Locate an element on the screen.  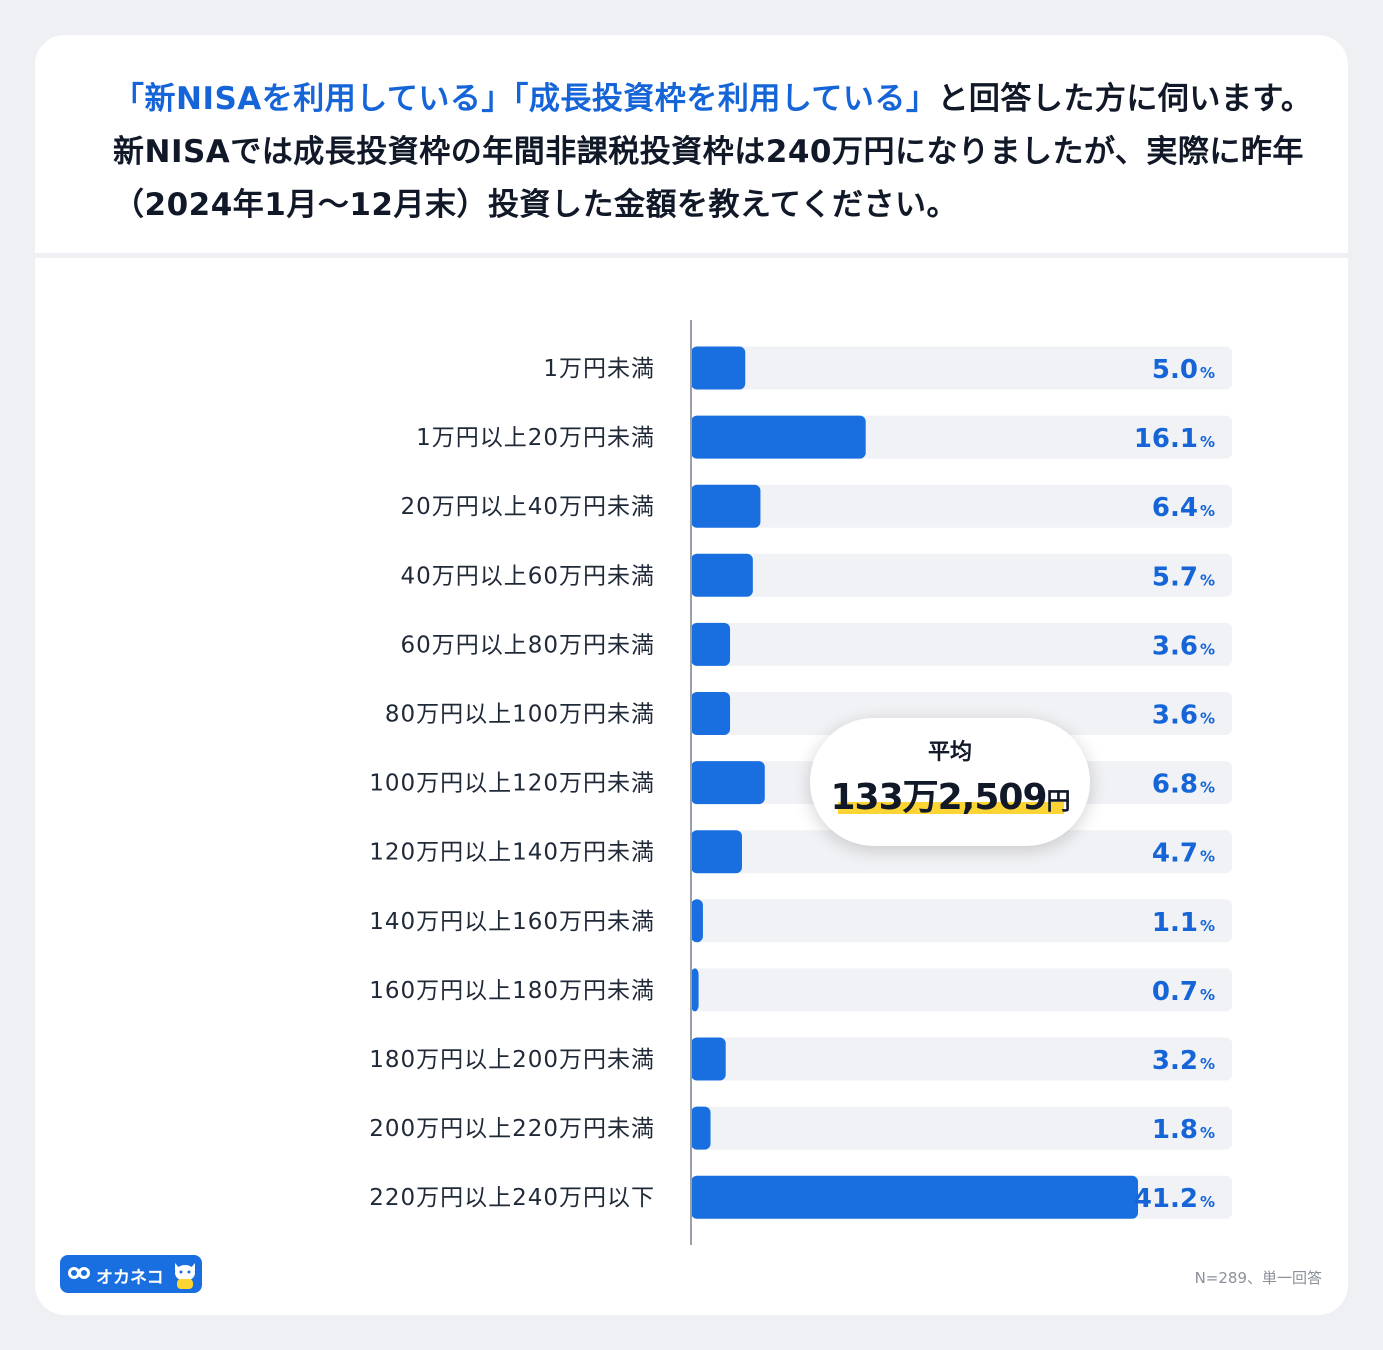
value-label: 1.1% is located at coordinates (1183, 923).